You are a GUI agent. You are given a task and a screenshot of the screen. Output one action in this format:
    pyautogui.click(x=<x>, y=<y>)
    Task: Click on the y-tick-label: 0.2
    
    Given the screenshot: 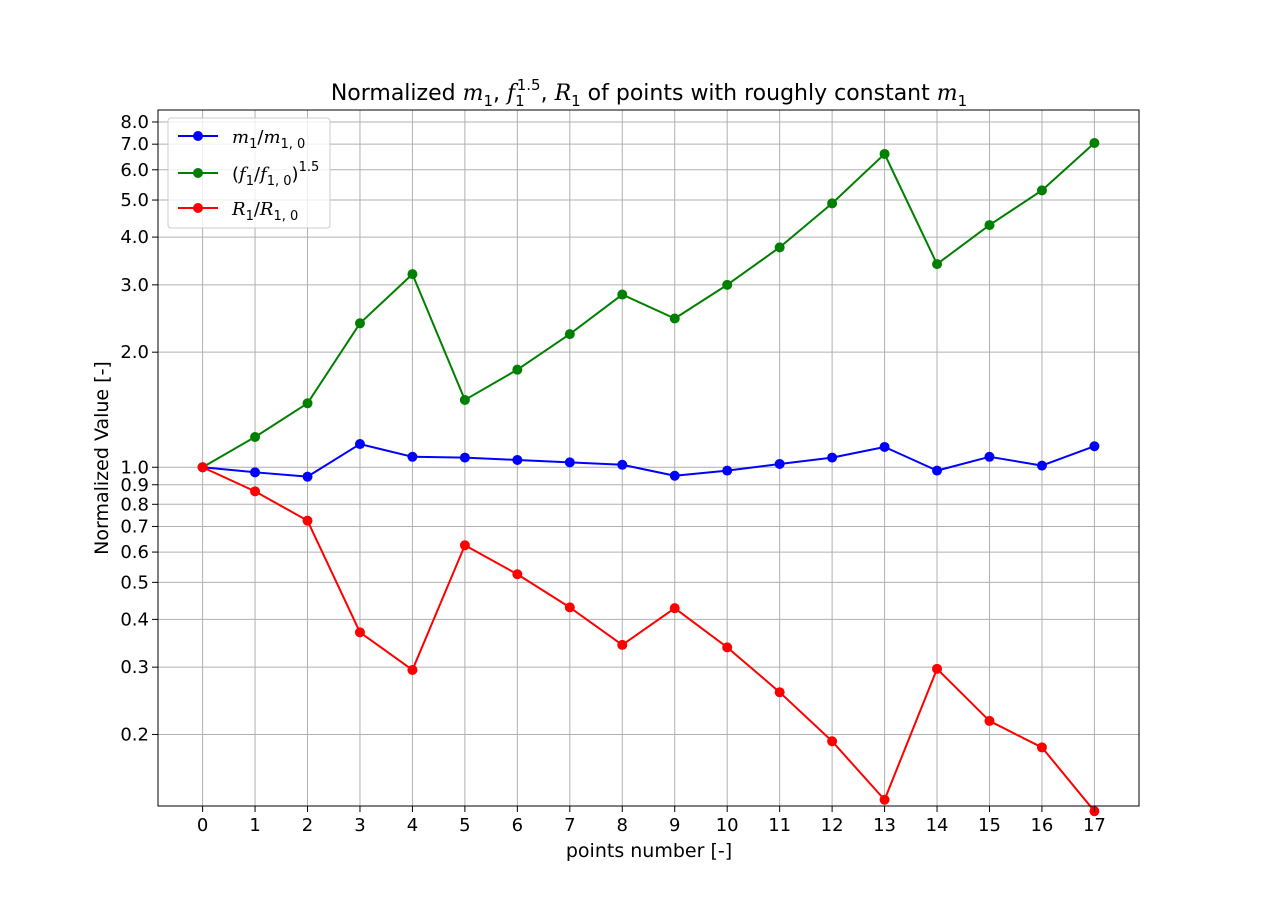 What is the action you would take?
    pyautogui.click(x=134, y=734)
    